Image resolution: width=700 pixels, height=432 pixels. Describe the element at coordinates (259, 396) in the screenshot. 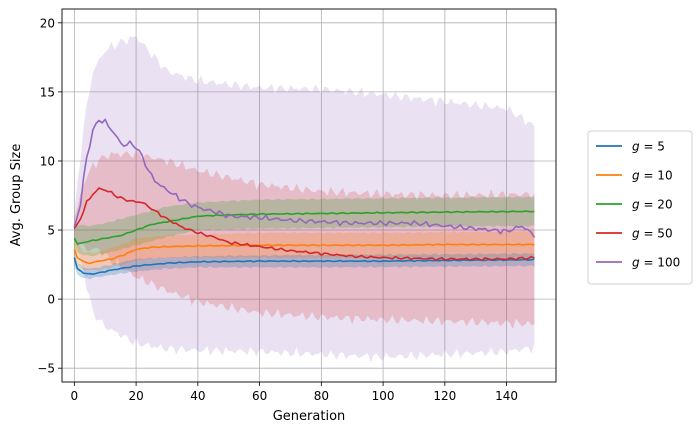

I see `x-tick-label: 60` at that location.